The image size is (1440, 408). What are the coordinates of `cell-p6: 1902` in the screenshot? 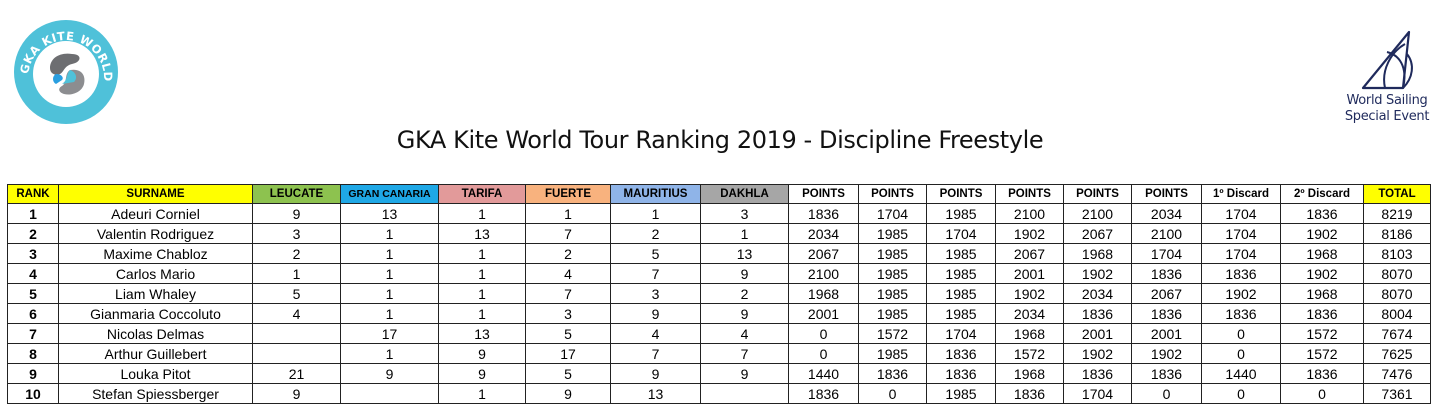 It's located at (1166, 353).